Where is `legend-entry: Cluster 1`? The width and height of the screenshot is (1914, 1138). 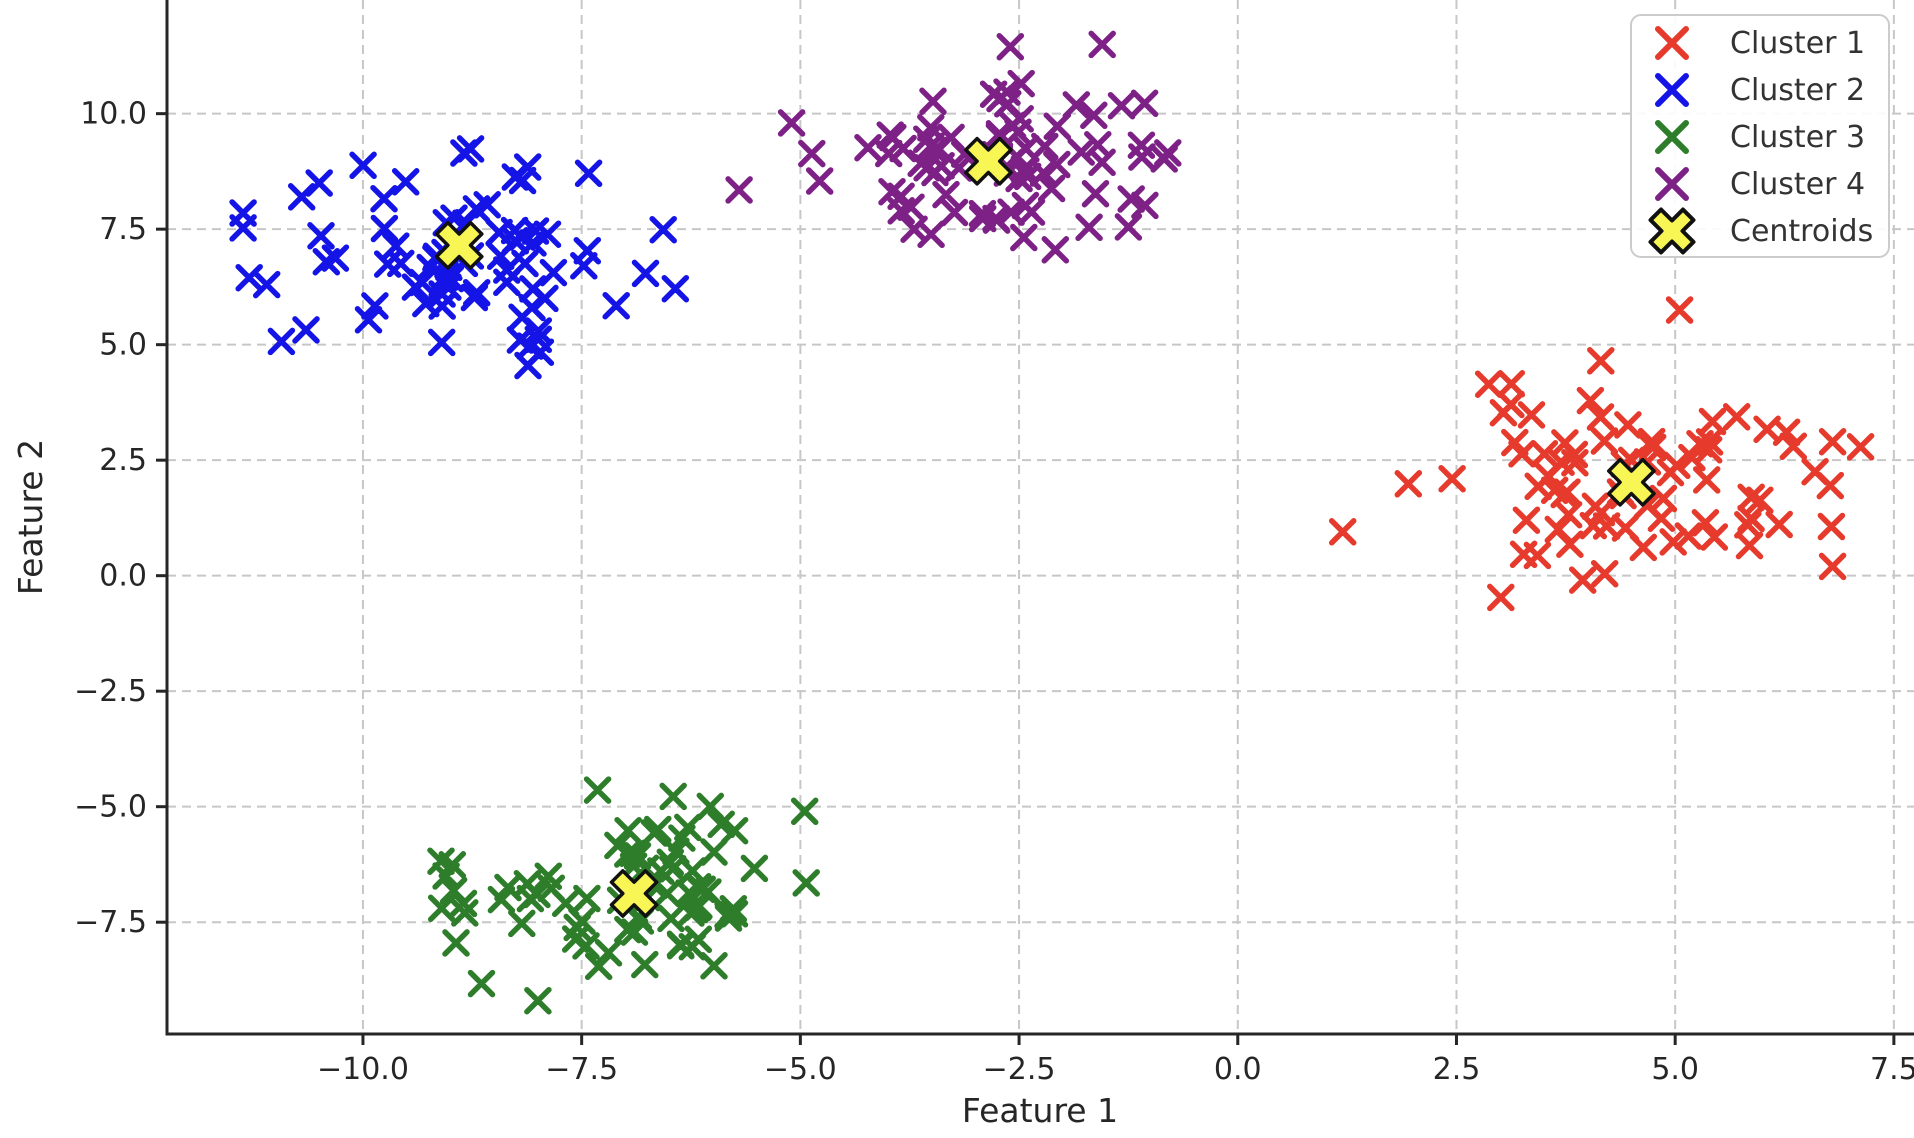 legend-entry: Cluster 1 is located at coordinates (1760, 43).